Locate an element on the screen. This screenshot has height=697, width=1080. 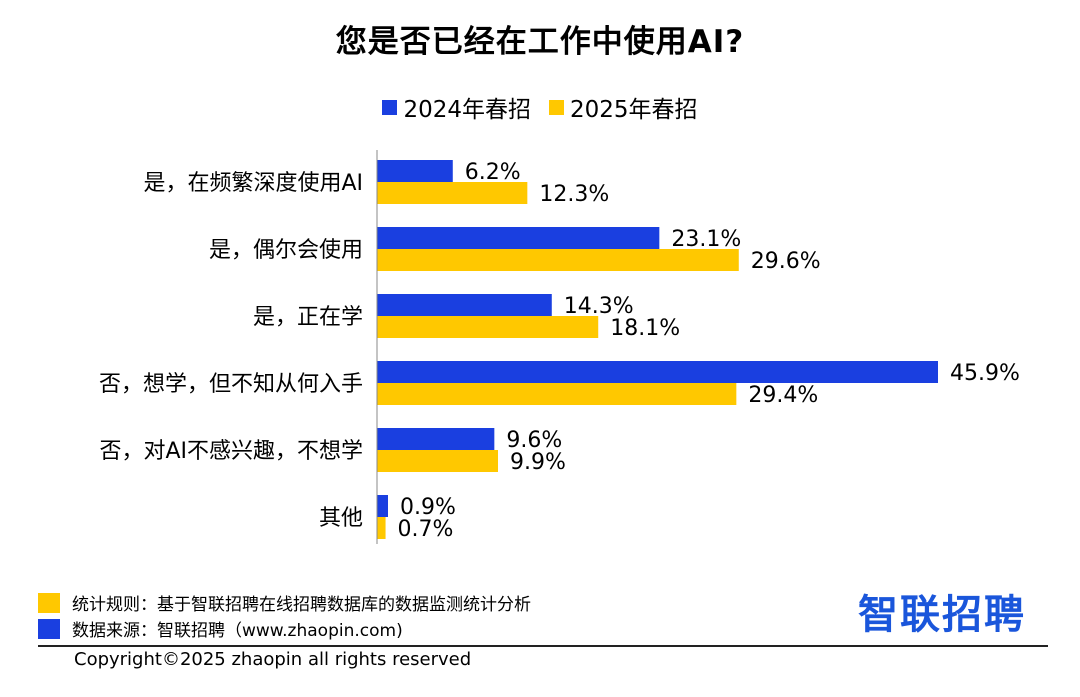
category-label: 是，在频繁深度使用AI is located at coordinates (253, 183).